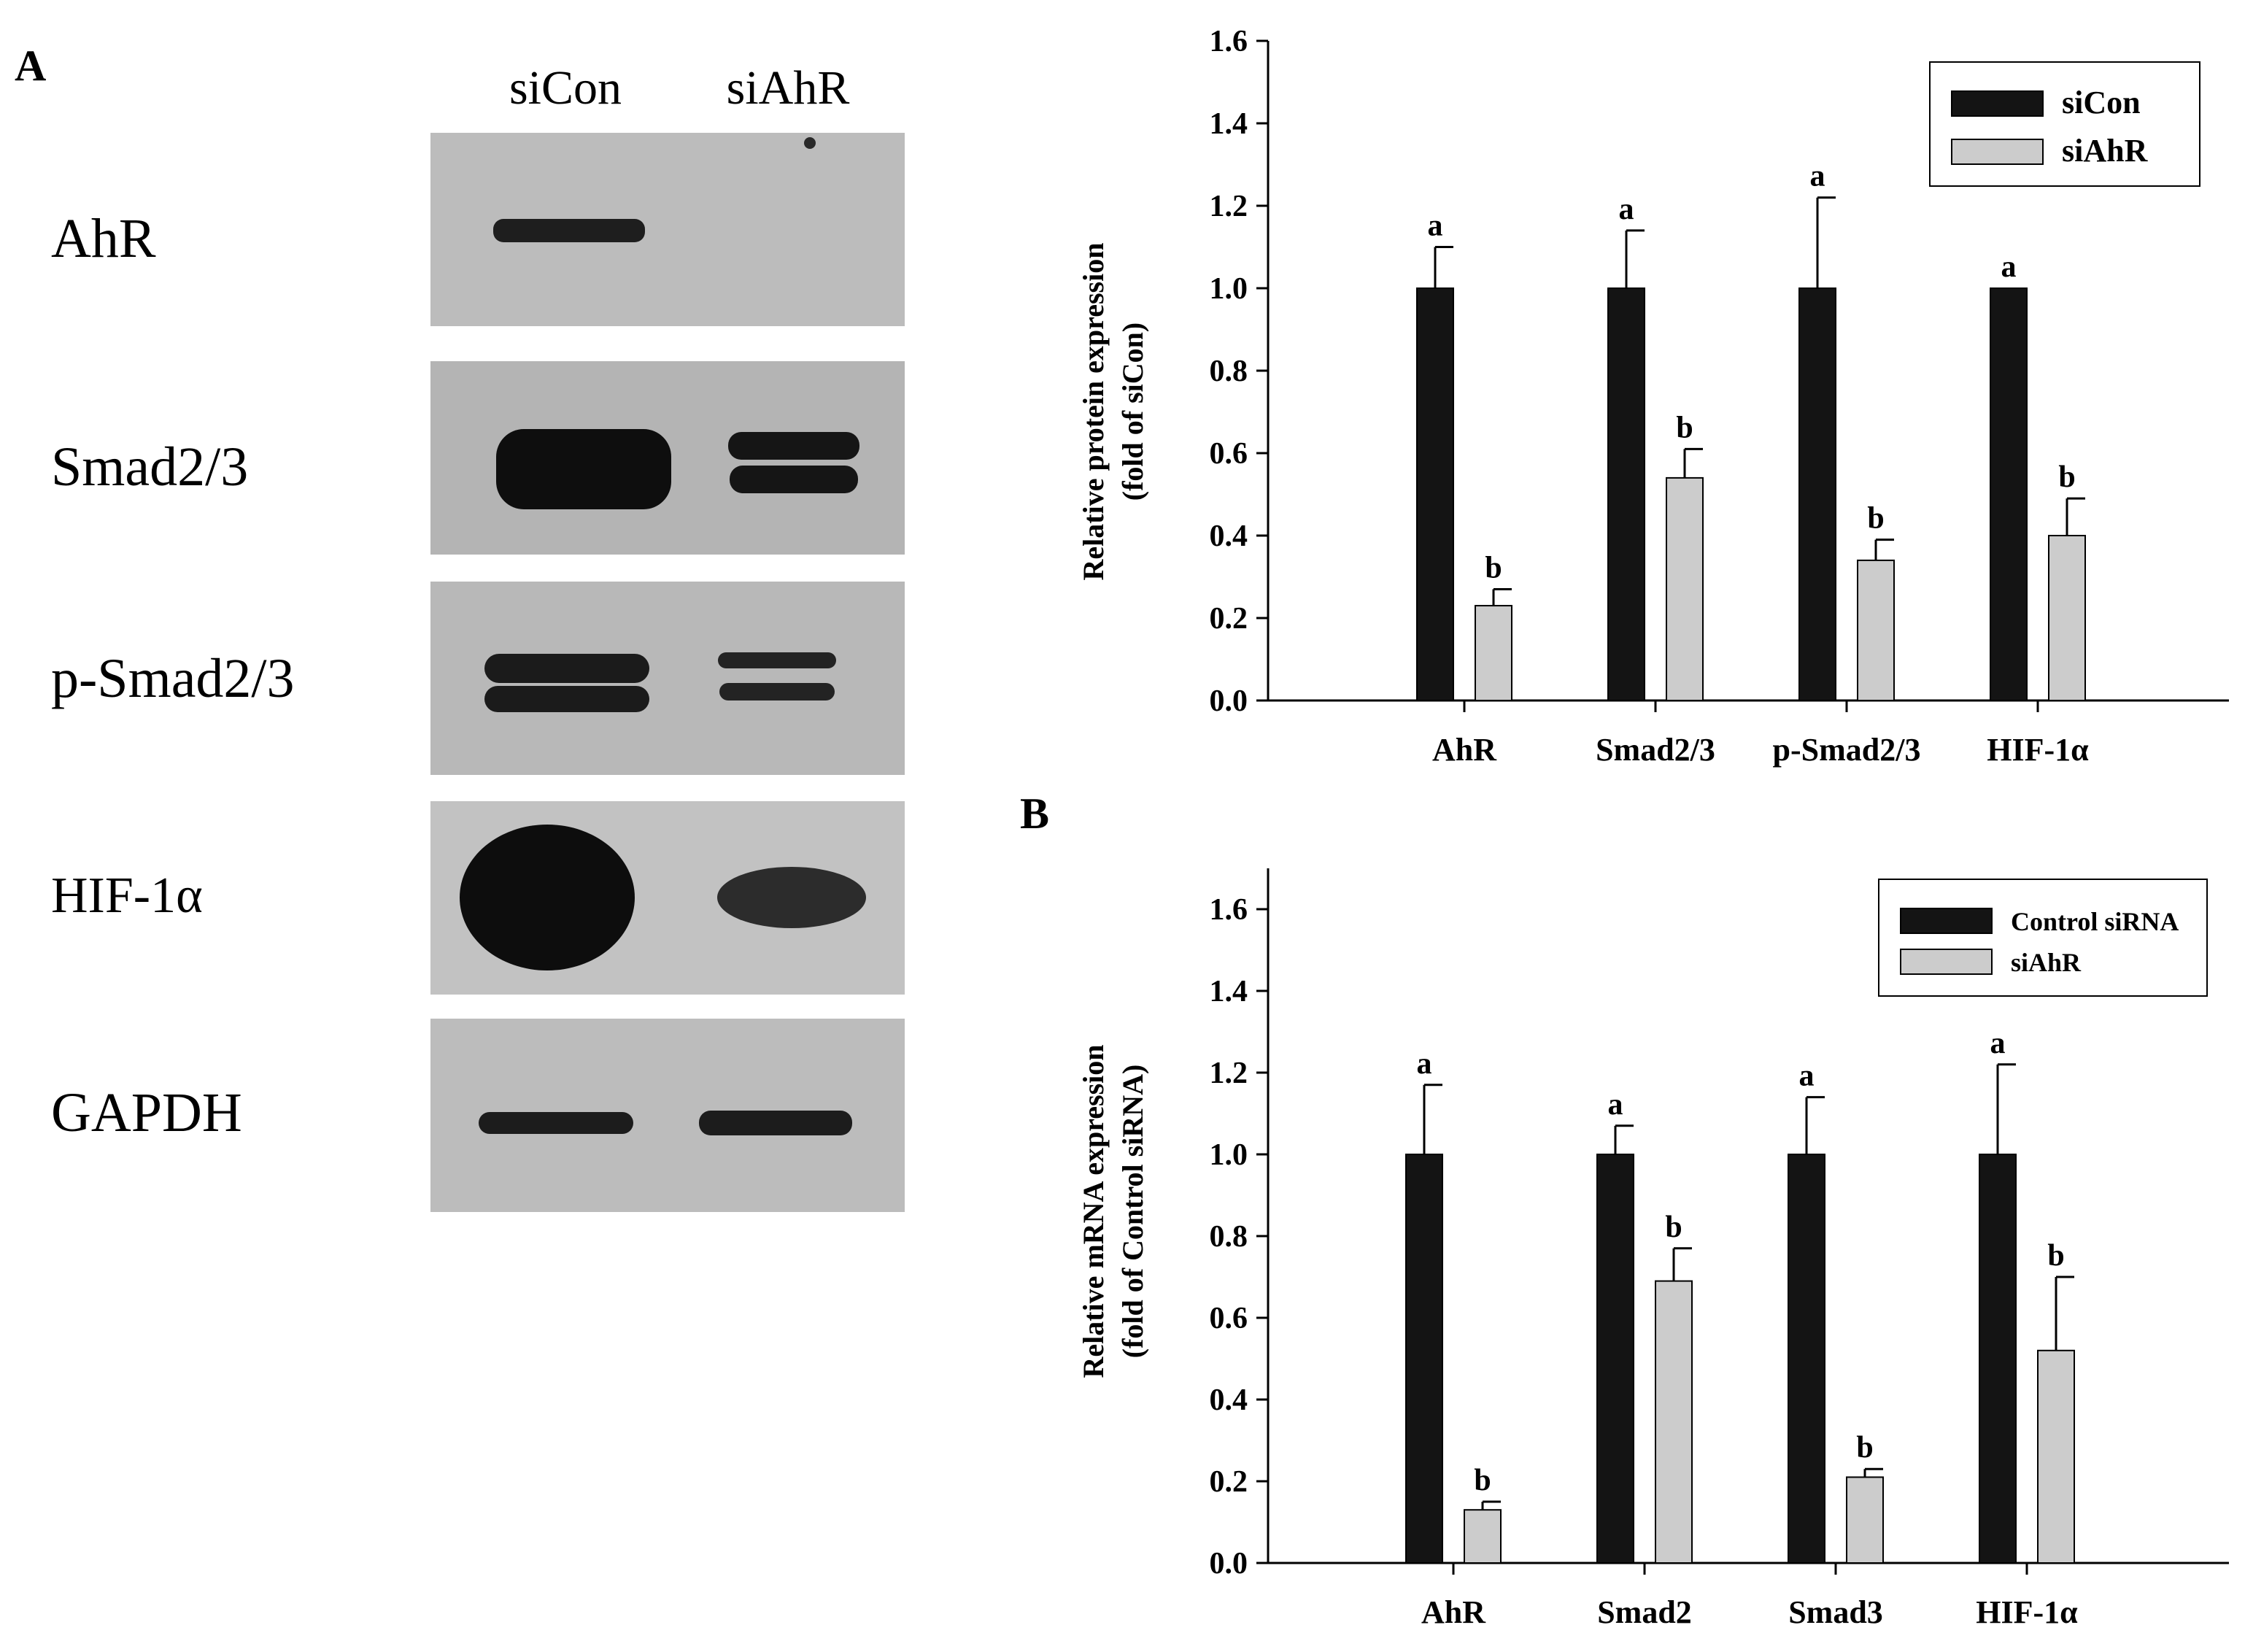  What do you see at coordinates (149, 467) in the screenshot?
I see `blot-label-smad23: Smad2/3` at bounding box center [149, 467].